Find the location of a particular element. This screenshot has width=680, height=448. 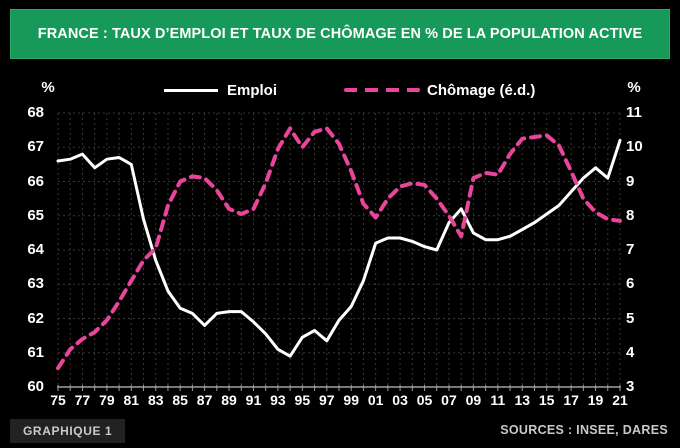

x-axis-label: 83 is located at coordinates (155, 400).